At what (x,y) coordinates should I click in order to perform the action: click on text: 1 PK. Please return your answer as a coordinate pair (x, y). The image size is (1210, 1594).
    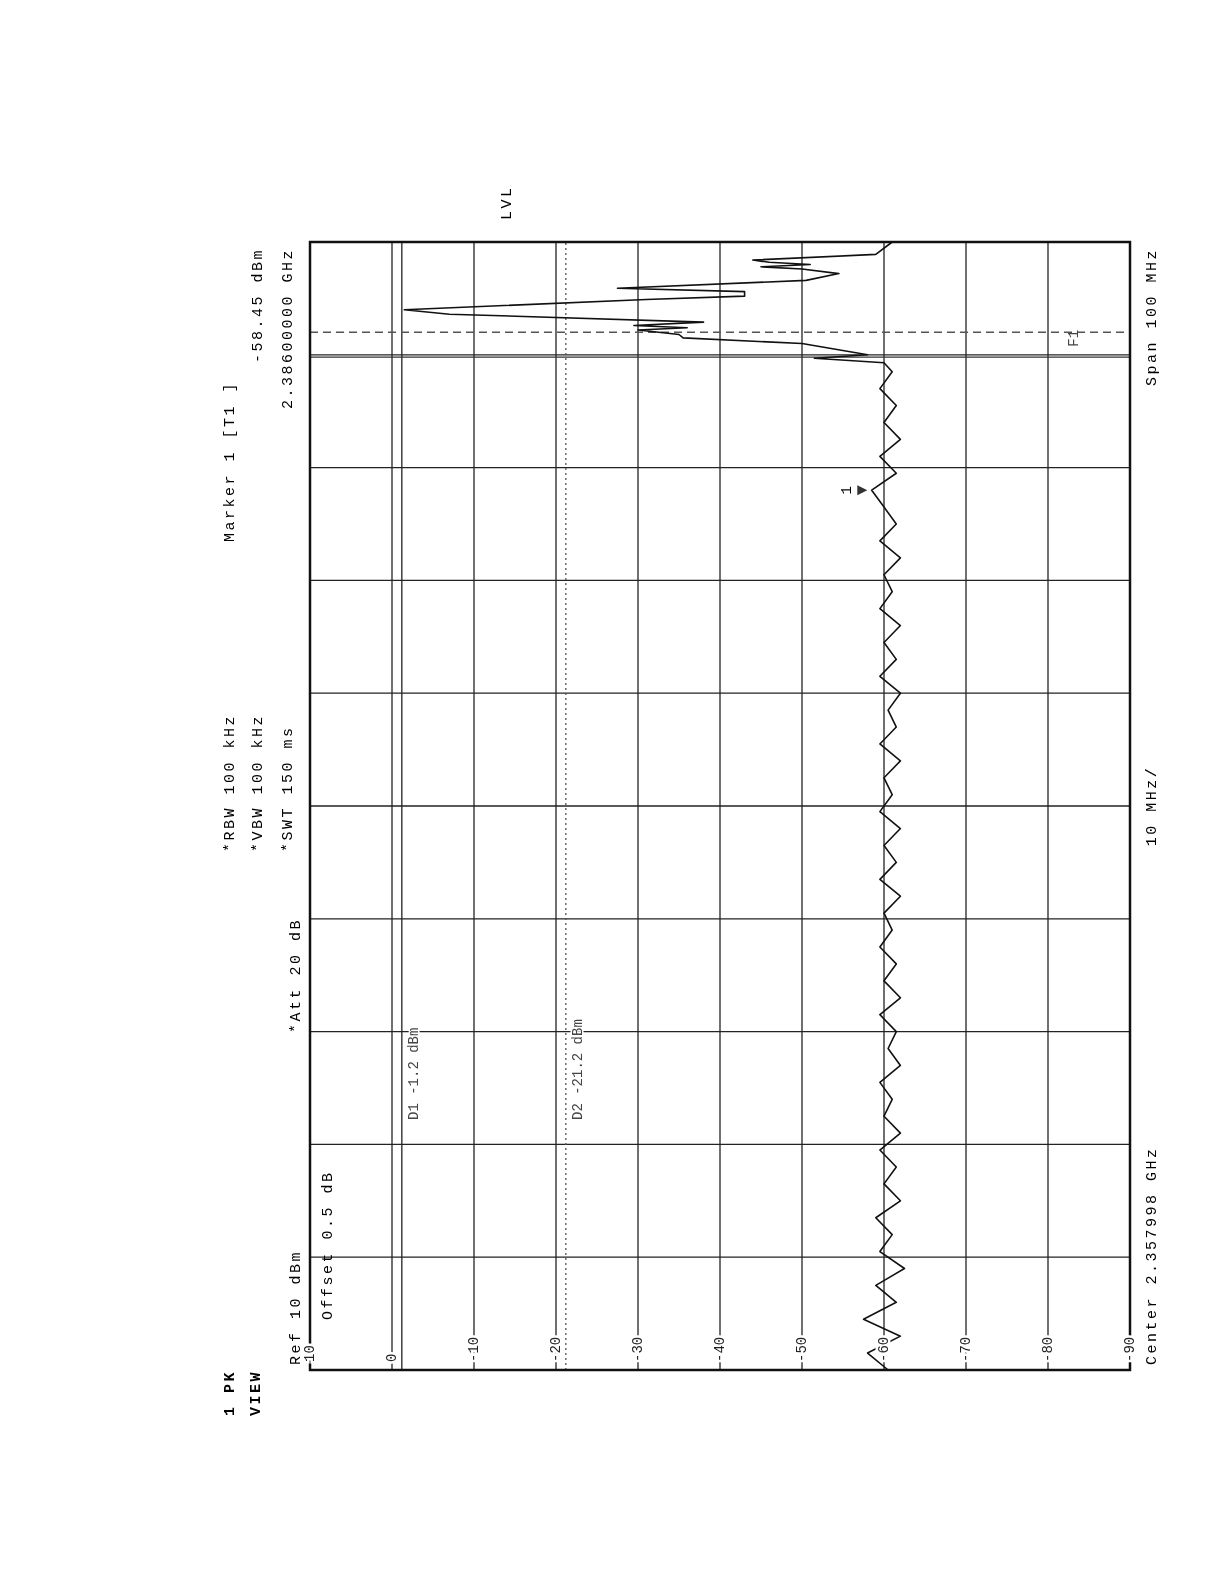
    Looking at the image, I should click on (230, 1392).